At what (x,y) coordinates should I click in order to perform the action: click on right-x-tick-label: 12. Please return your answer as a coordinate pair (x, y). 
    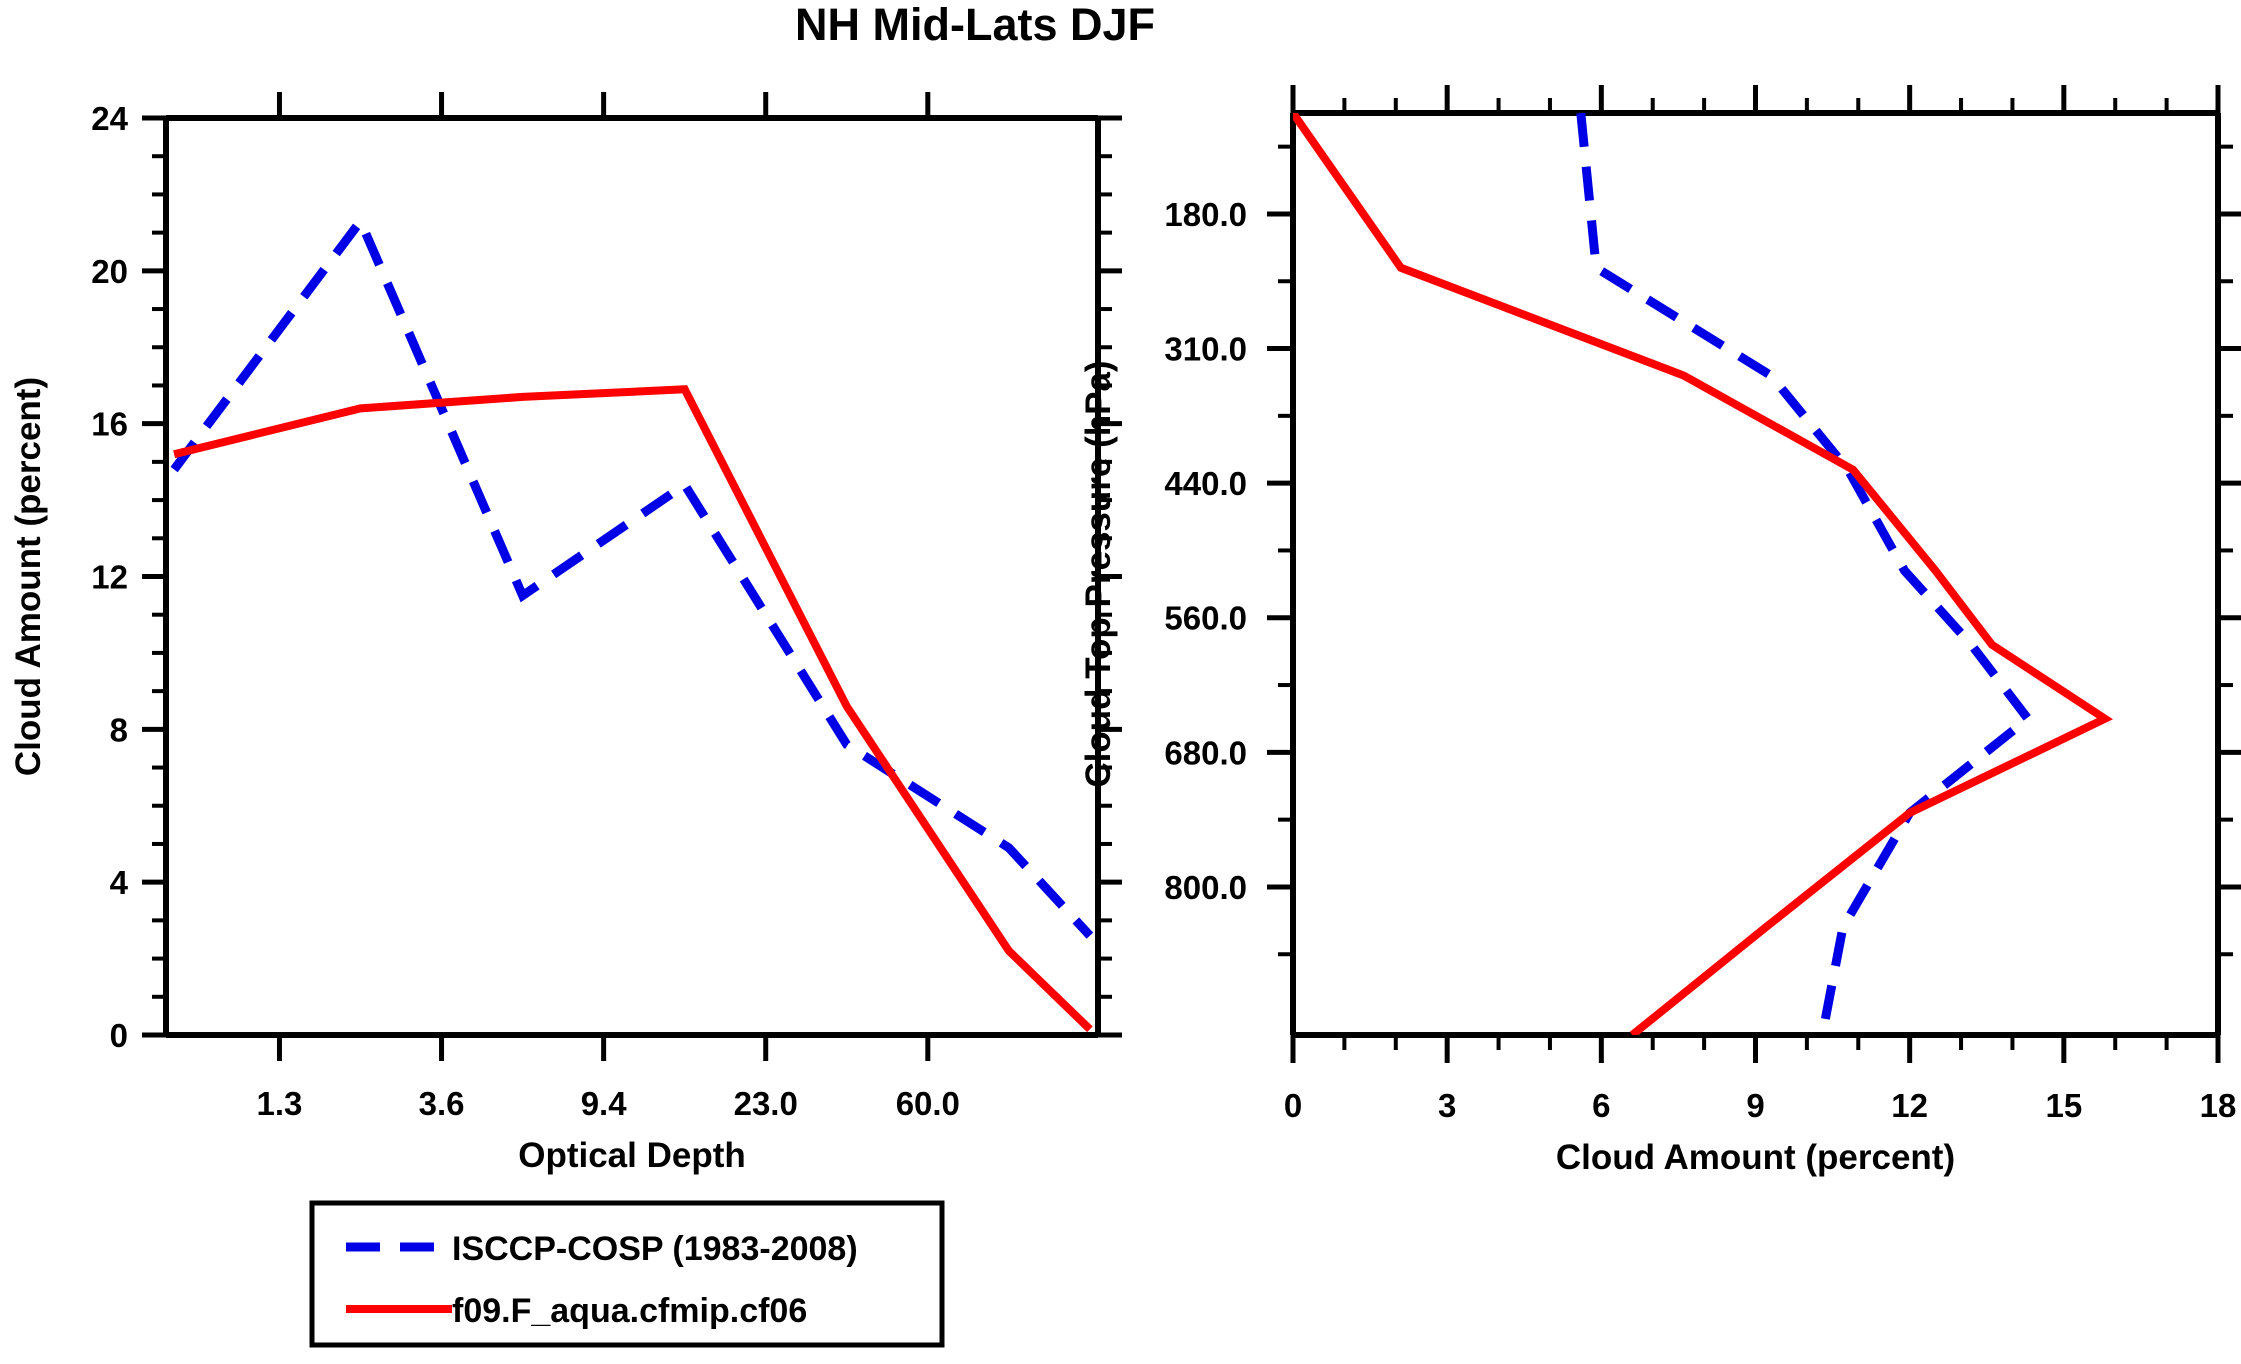
    Looking at the image, I should click on (1909, 1105).